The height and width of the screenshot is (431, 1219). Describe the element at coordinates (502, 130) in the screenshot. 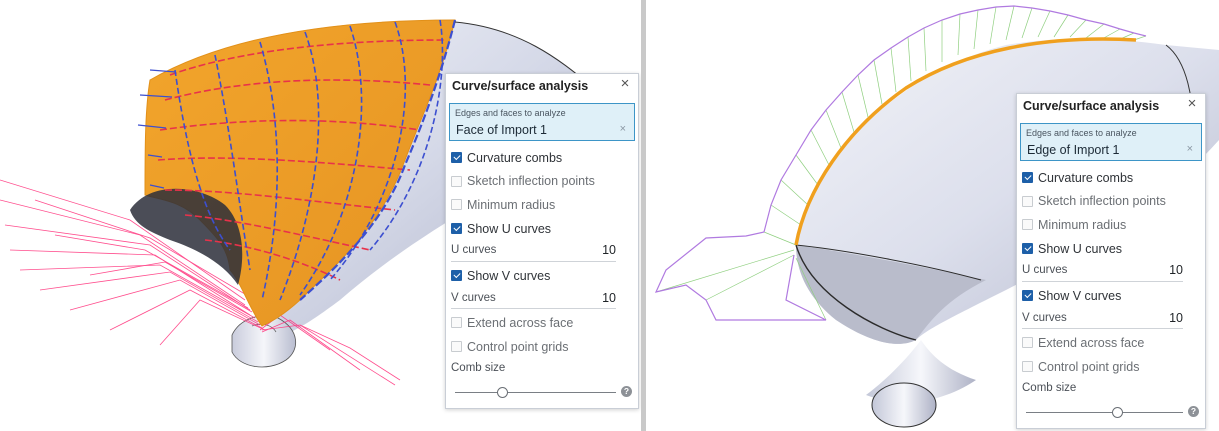

I see `selection-value: Face of Import 1` at that location.